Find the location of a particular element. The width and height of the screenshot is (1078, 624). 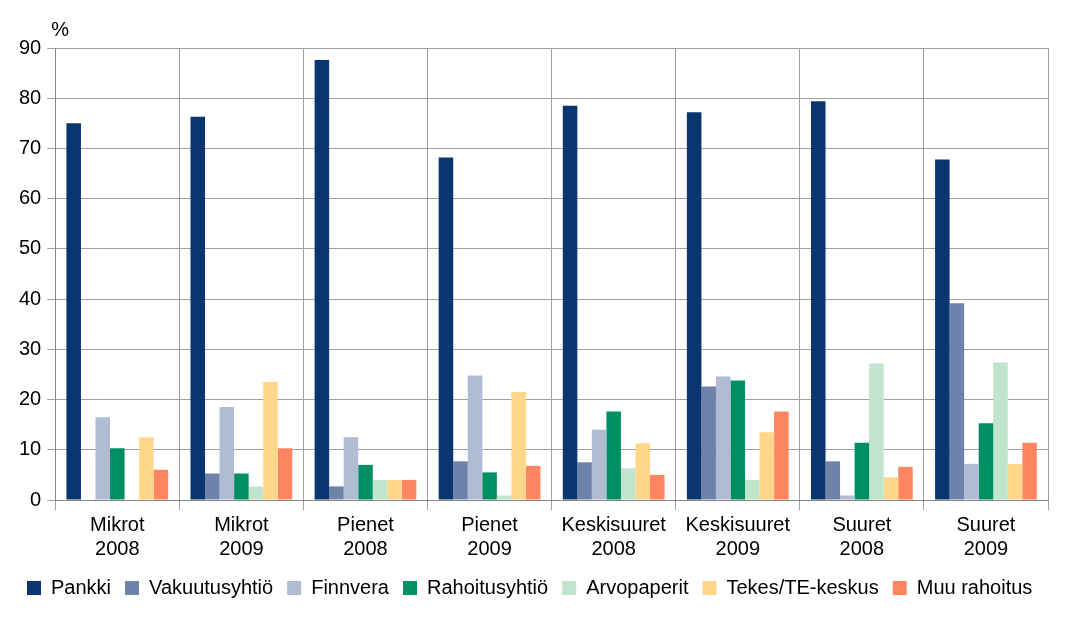

y-axis-title: % is located at coordinates (60, 28).